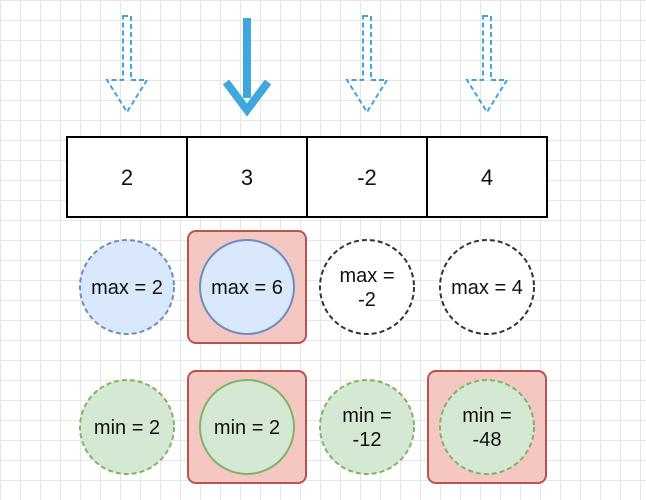 This screenshot has height=500, width=646. What do you see at coordinates (247, 67) in the screenshot?
I see `current-pointer-arrow-icon` at bounding box center [247, 67].